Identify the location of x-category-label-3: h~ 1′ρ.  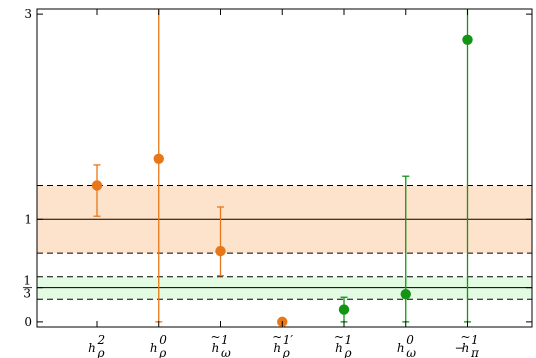
(282, 344).